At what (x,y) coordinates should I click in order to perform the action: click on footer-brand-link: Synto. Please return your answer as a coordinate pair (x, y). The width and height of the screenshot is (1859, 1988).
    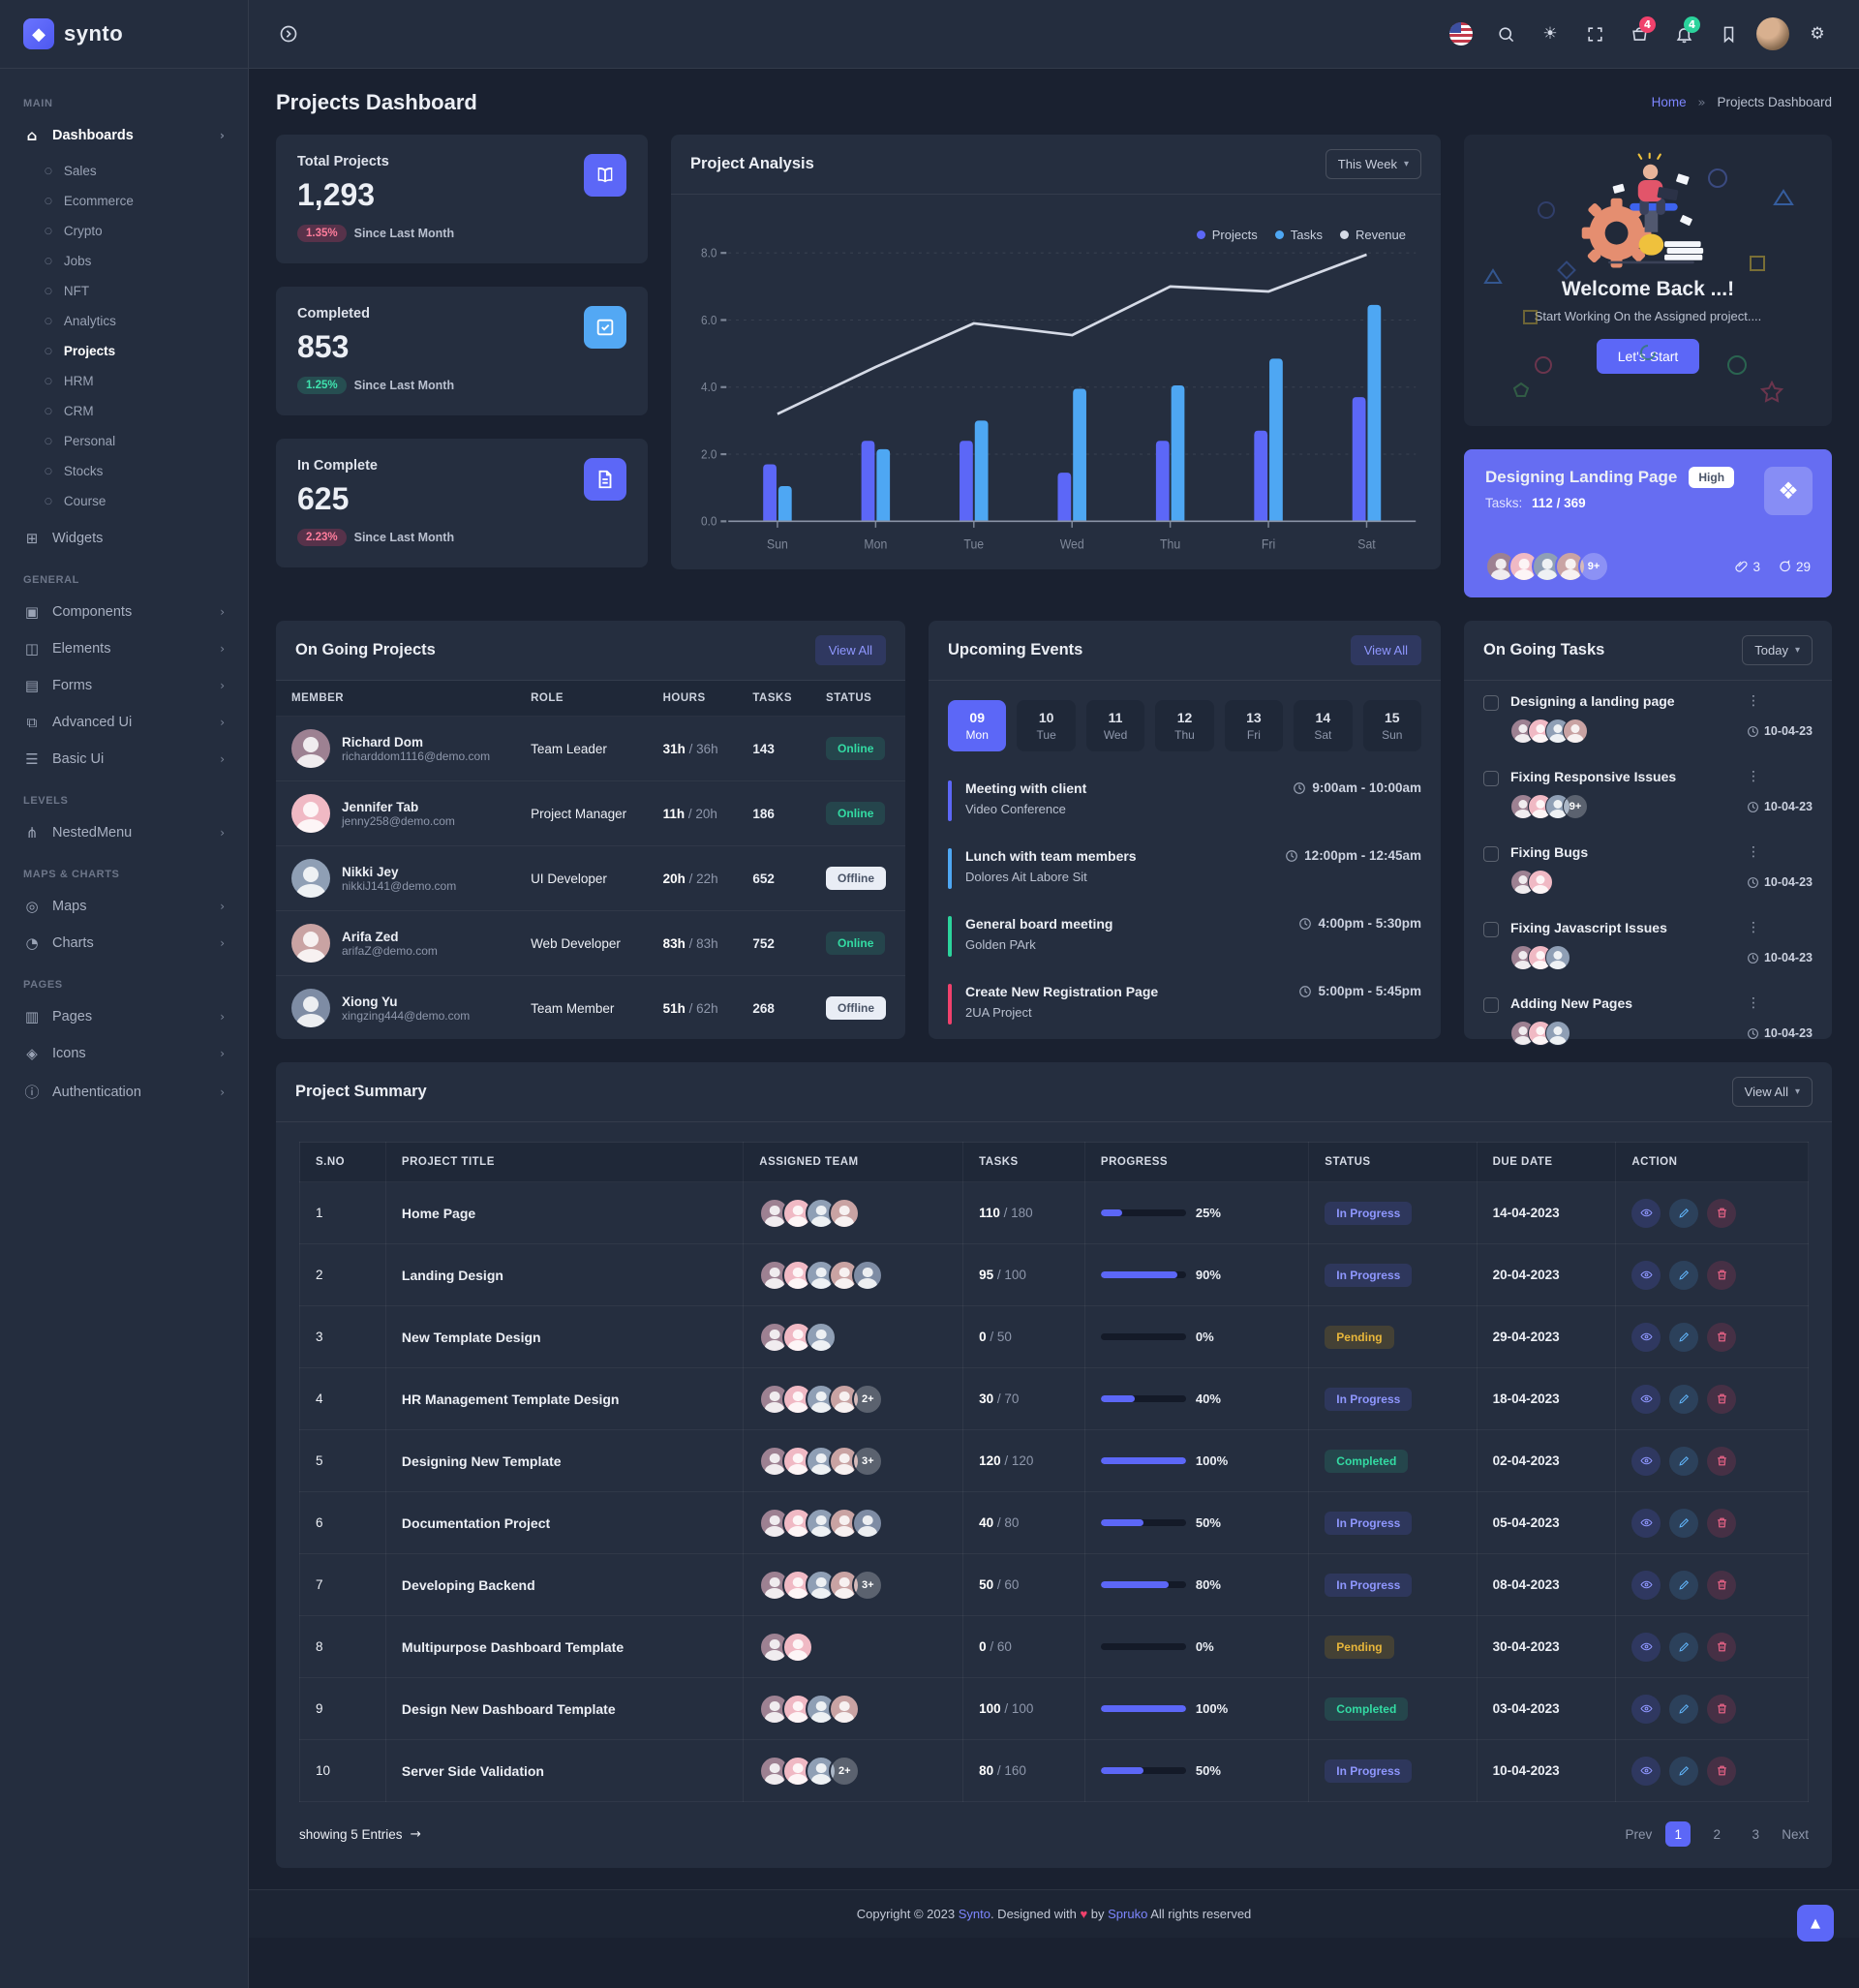
    Looking at the image, I should click on (974, 1914).